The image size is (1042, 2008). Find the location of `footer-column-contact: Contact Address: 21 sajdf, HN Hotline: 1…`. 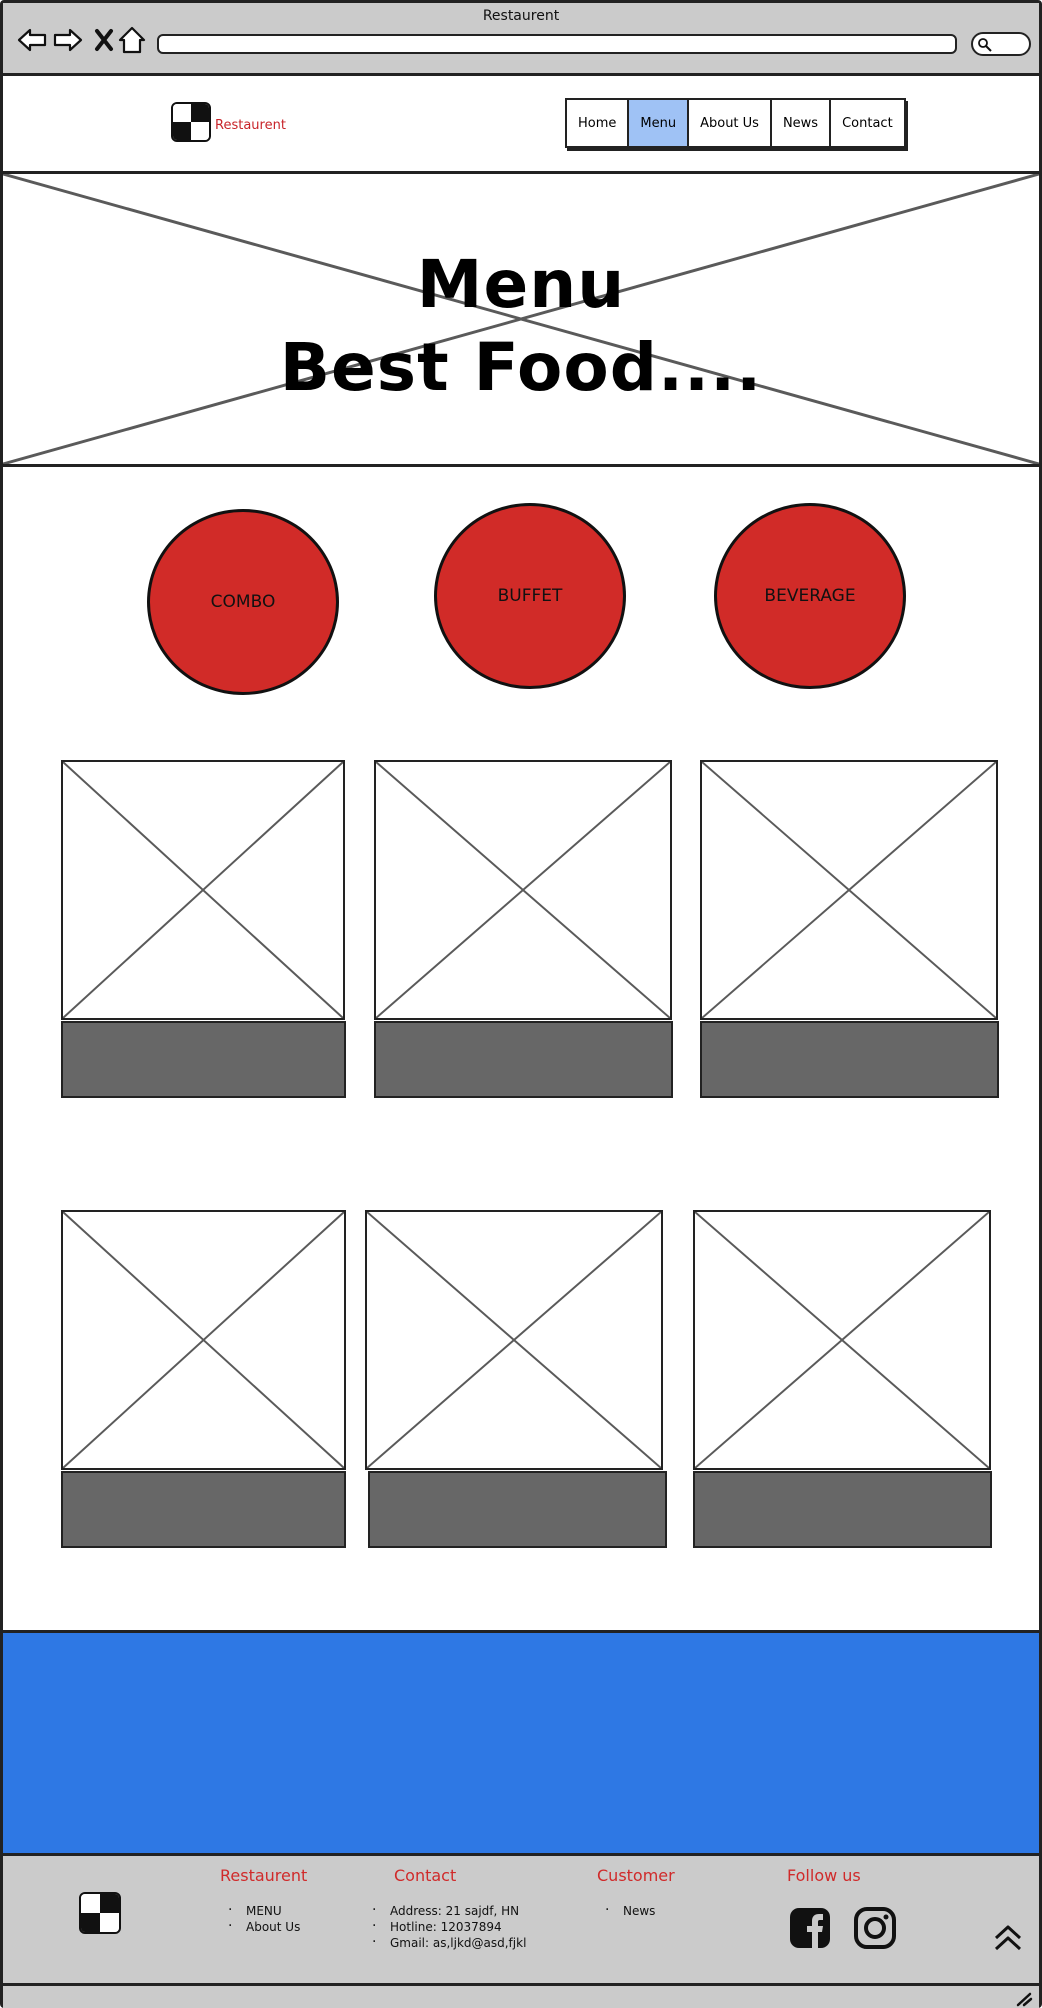

footer-column-contact: Contact Address: 21 sajdf, HN Hotline: 1… is located at coordinates (445, 1908).